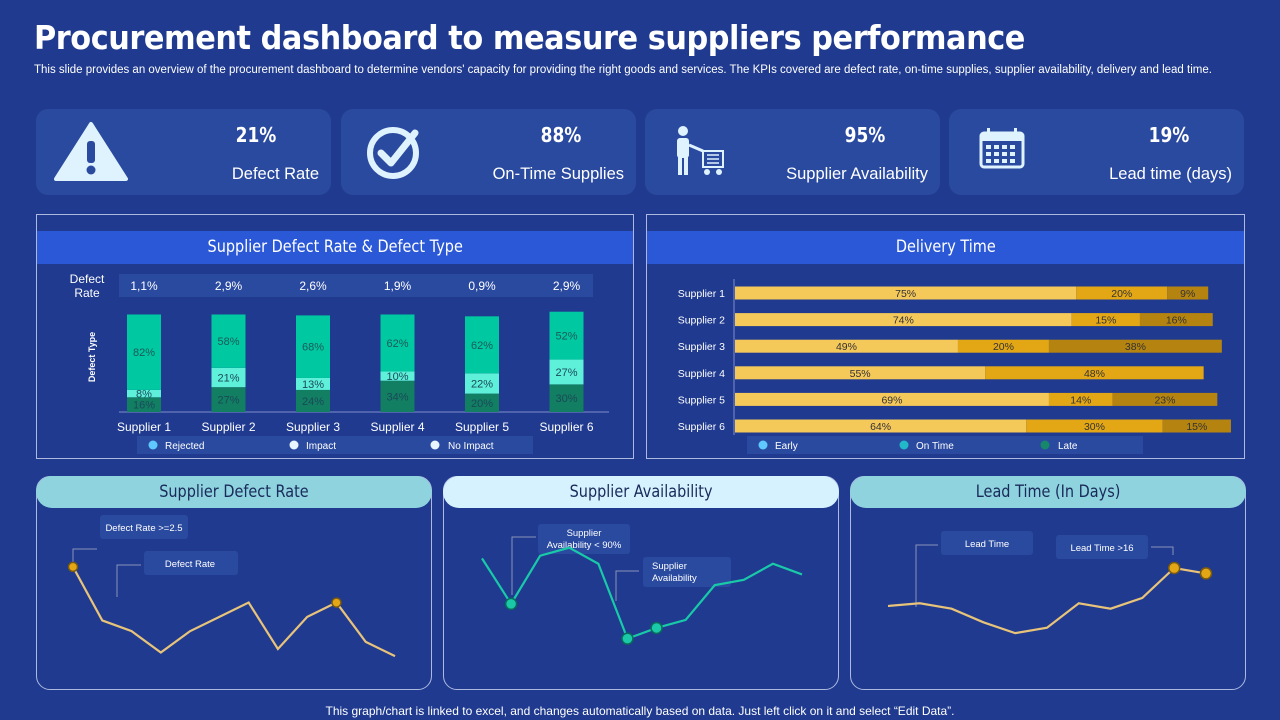 The width and height of the screenshot is (1280, 720). Describe the element at coordinates (701, 400) in the screenshot. I see `y-tick-label: Supplier 5` at that location.